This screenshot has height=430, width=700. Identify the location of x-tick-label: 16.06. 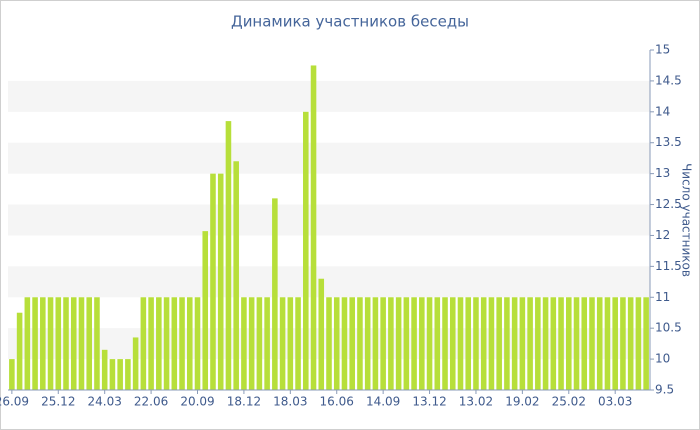
(337, 402).